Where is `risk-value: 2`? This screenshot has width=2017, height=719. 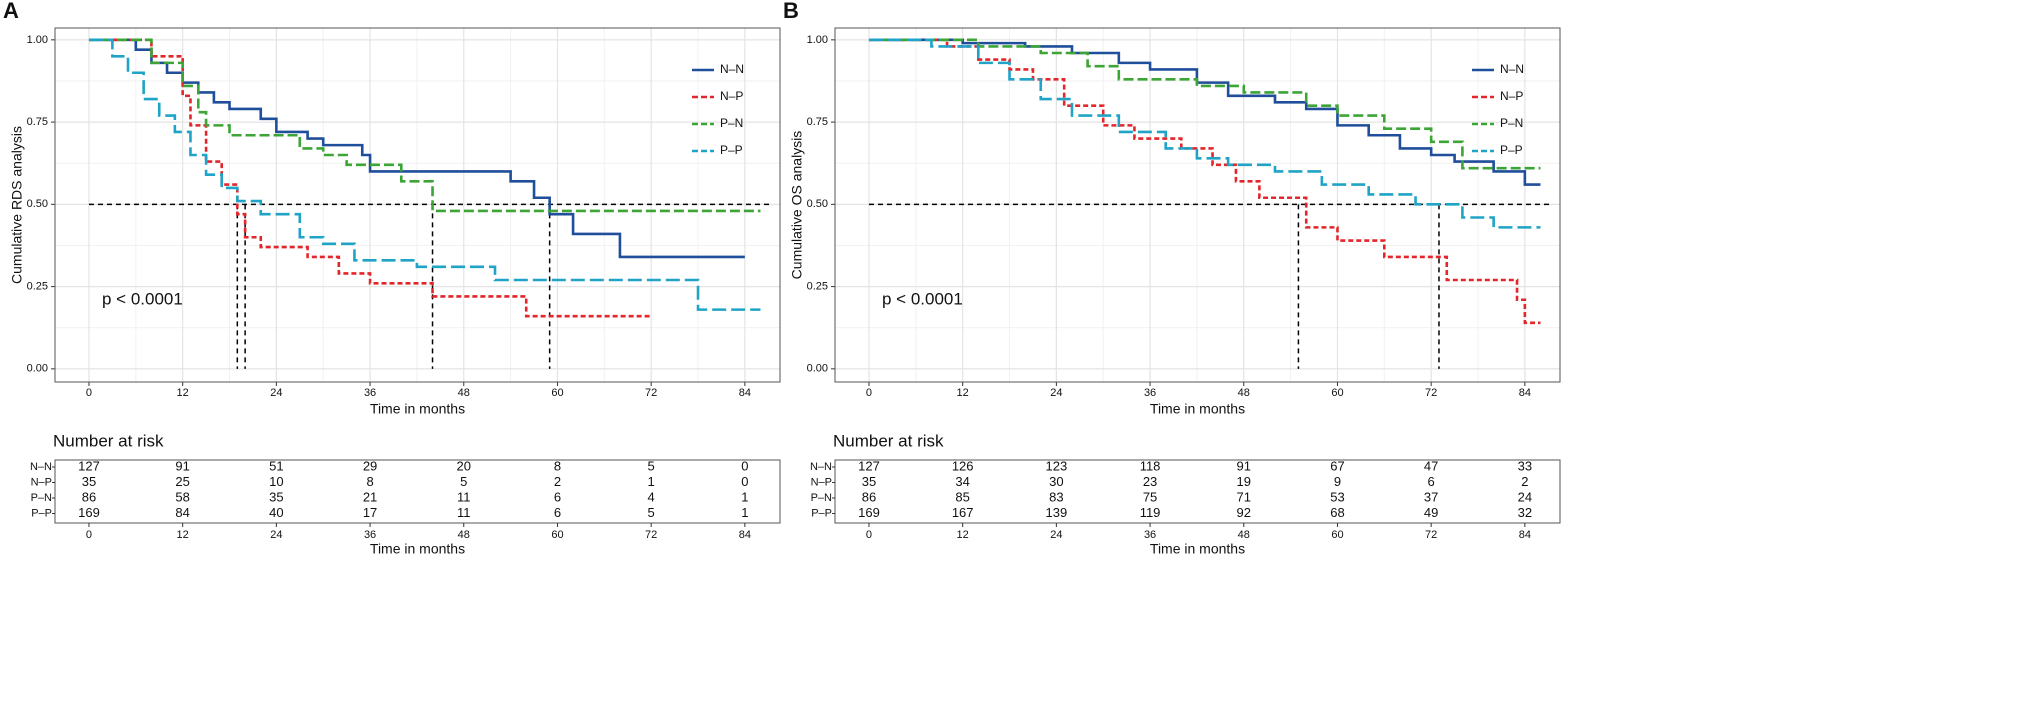 risk-value: 2 is located at coordinates (557, 481).